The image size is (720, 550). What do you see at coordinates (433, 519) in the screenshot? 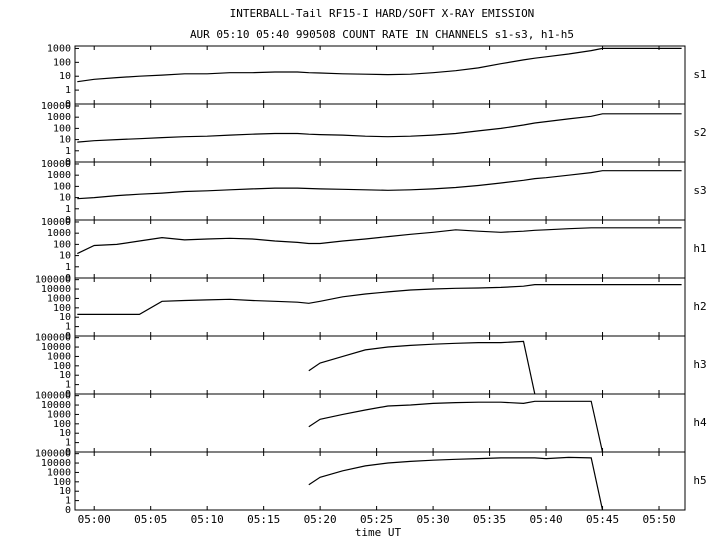
I see `x-tick-label: 05:30` at bounding box center [433, 519].